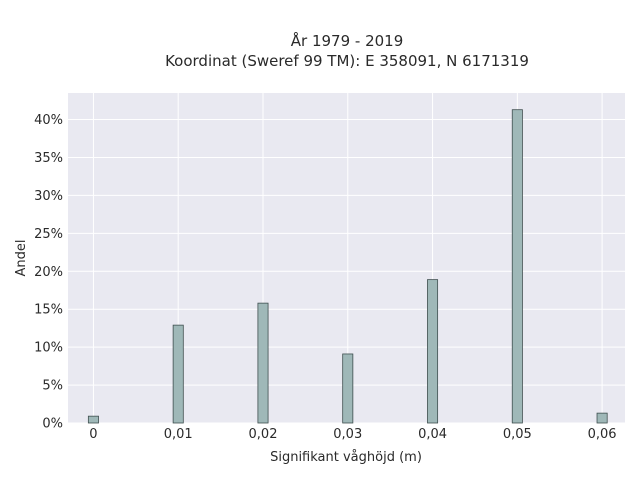 Image resolution: width=640 pixels, height=480 pixels. Describe the element at coordinates (48, 234) in the screenshot. I see `y-tick-label: 25%` at that location.